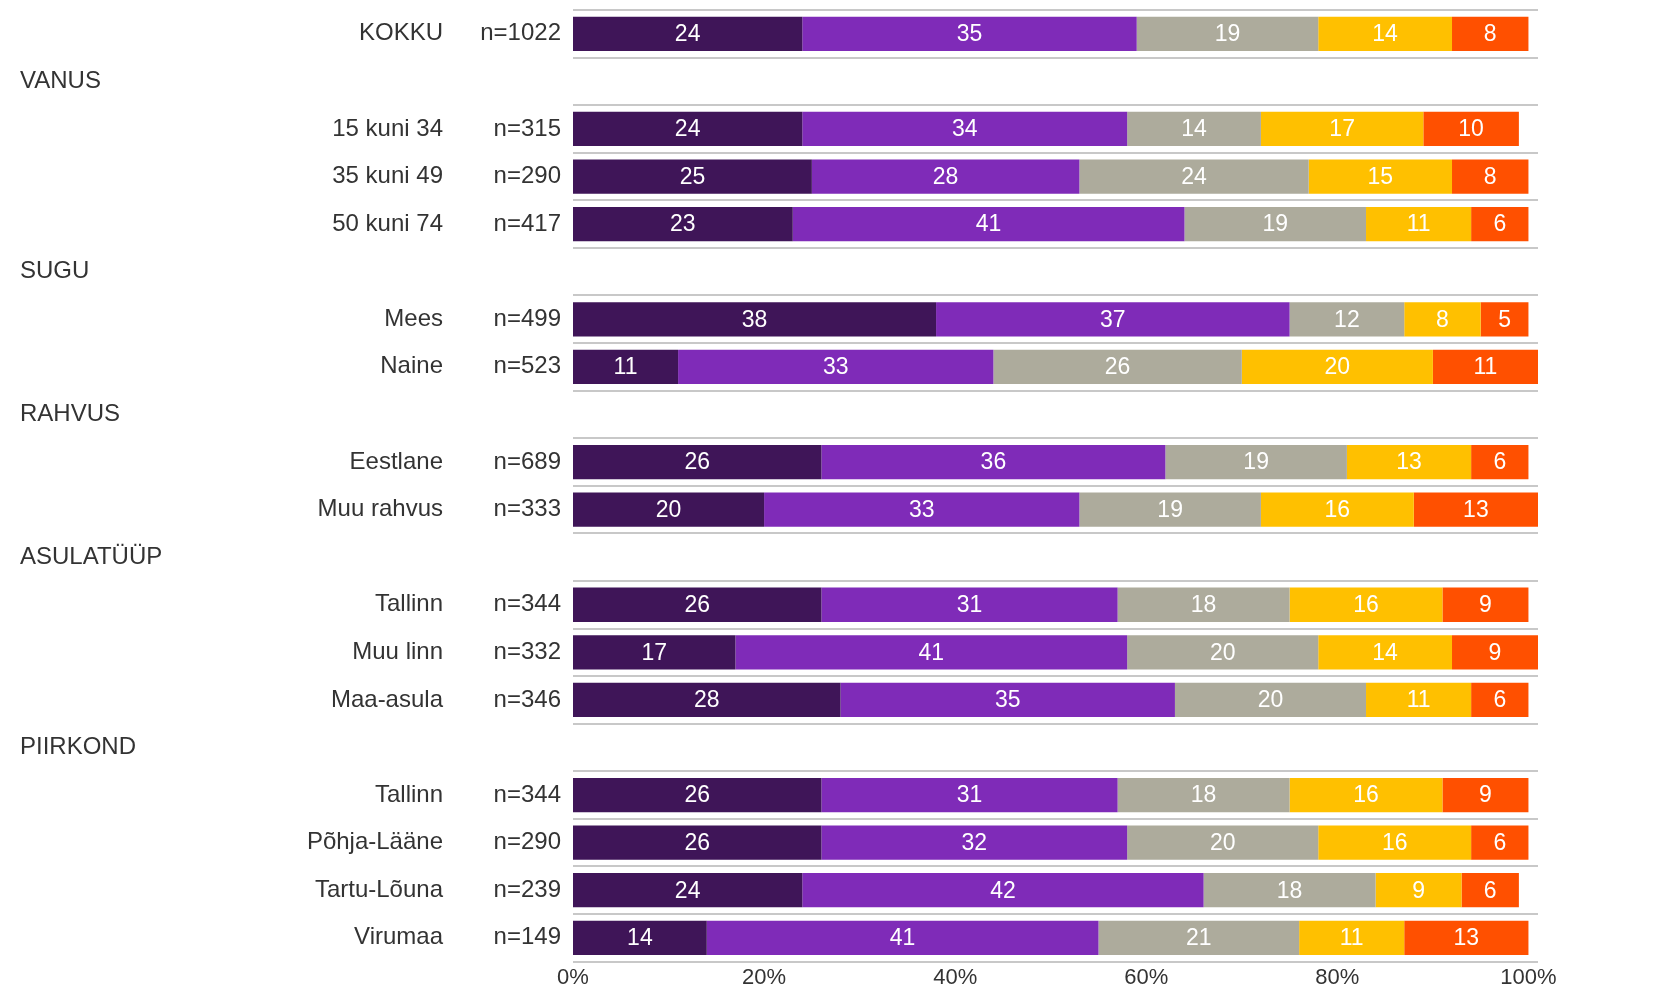 Image resolution: width=1653 pixels, height=994 pixels. What do you see at coordinates (396, 460) in the screenshot?
I see `y-tick-label: Eestlane` at bounding box center [396, 460].